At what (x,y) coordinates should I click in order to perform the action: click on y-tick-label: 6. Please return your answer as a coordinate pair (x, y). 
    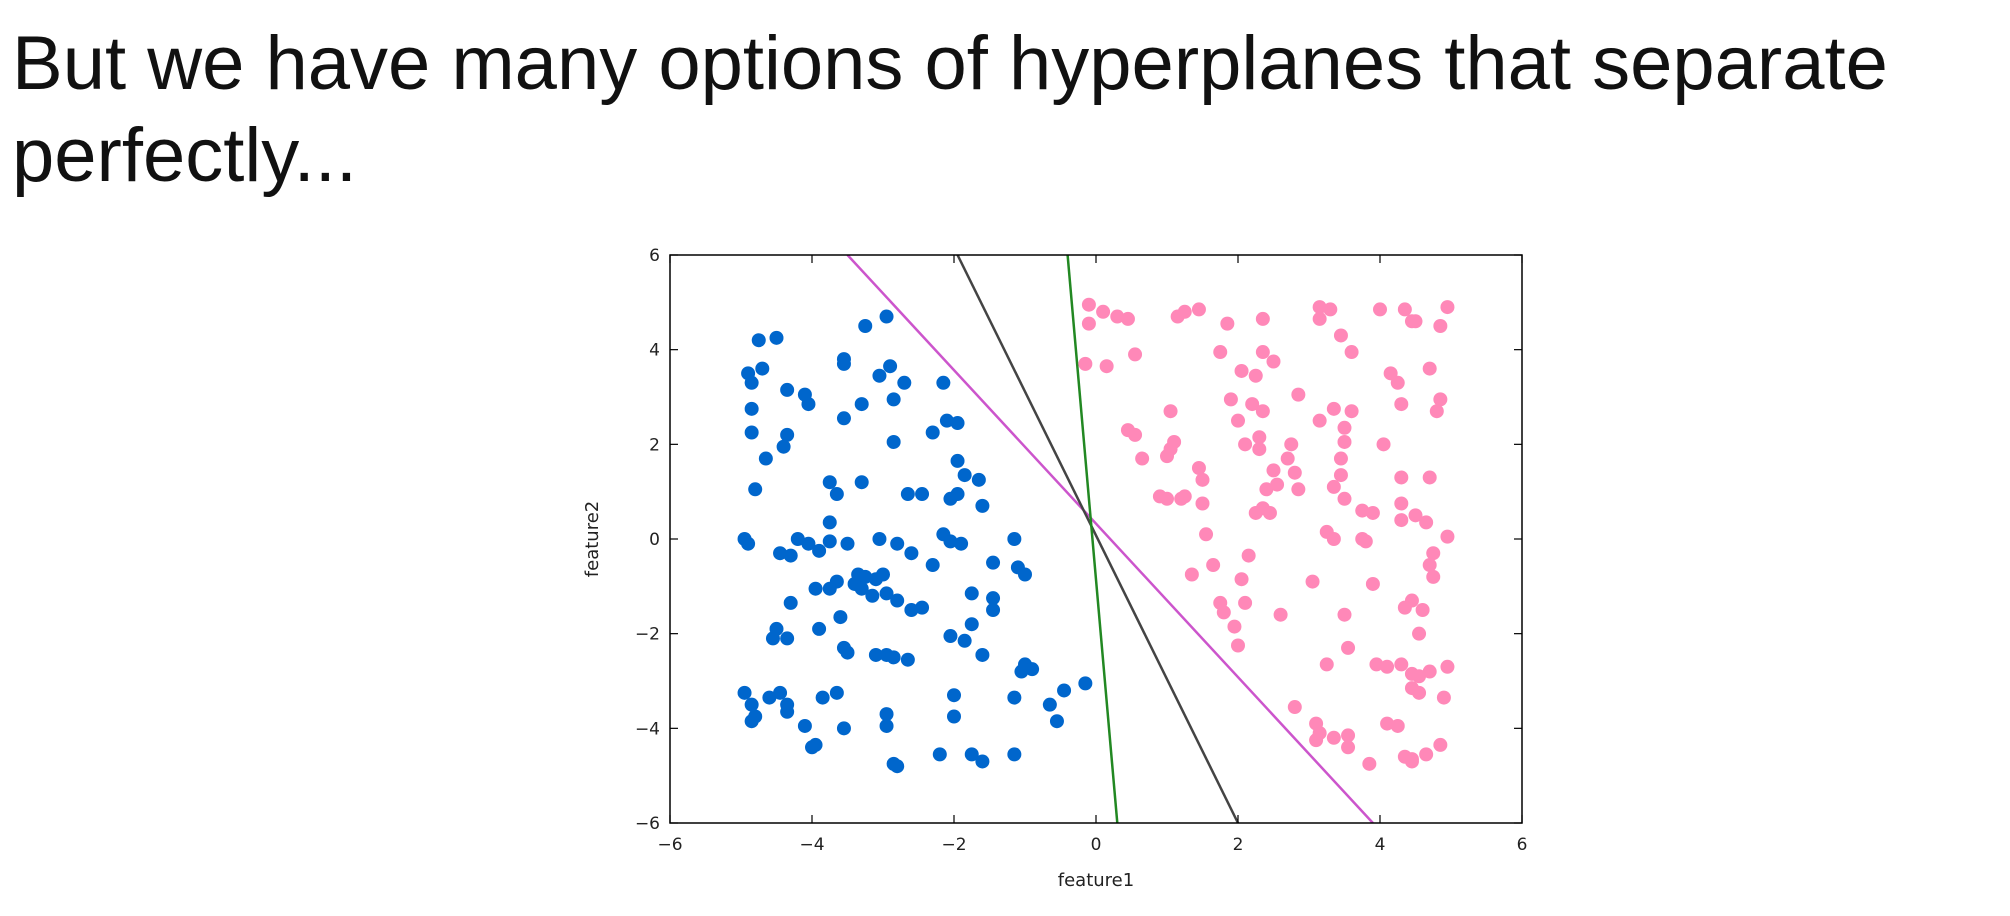
    Looking at the image, I should click on (654, 256).